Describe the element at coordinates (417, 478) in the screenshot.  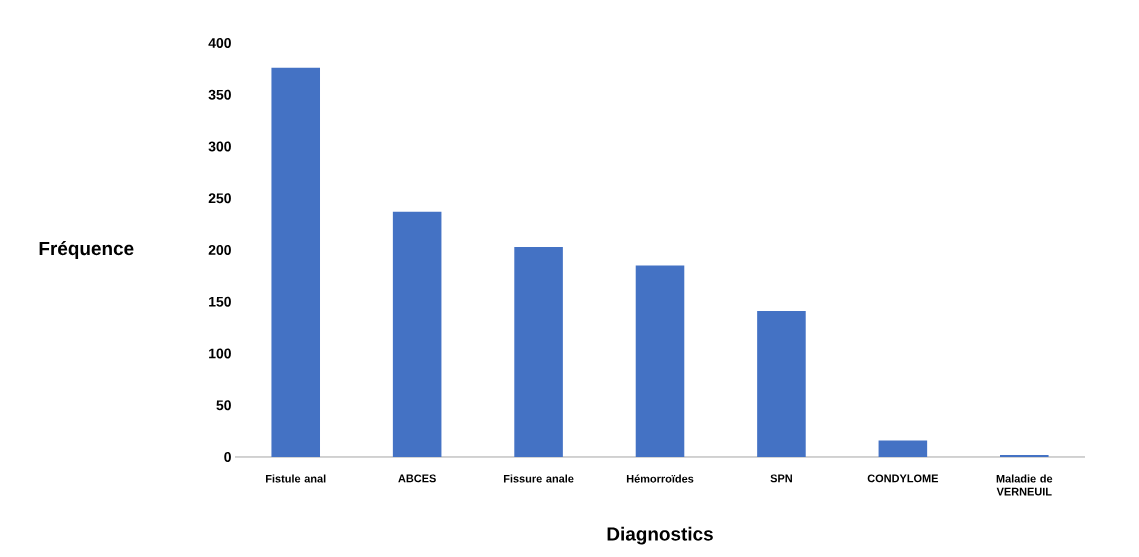
I see `x-tick-label: ABCES` at that location.